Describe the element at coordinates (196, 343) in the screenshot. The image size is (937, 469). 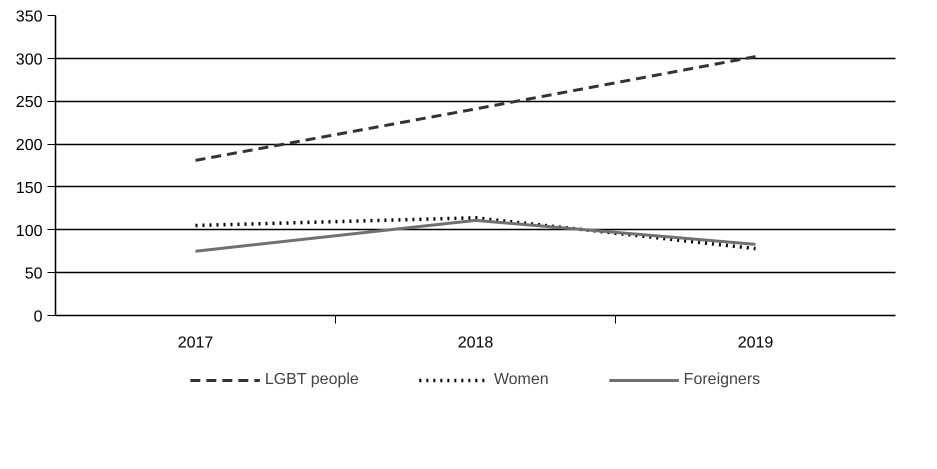
I see `x-tick-label: 2017` at that location.